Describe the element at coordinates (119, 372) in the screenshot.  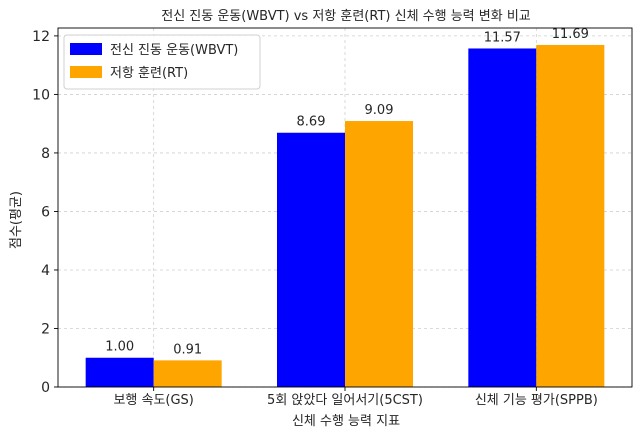
I see `bar-s0-c0` at that location.